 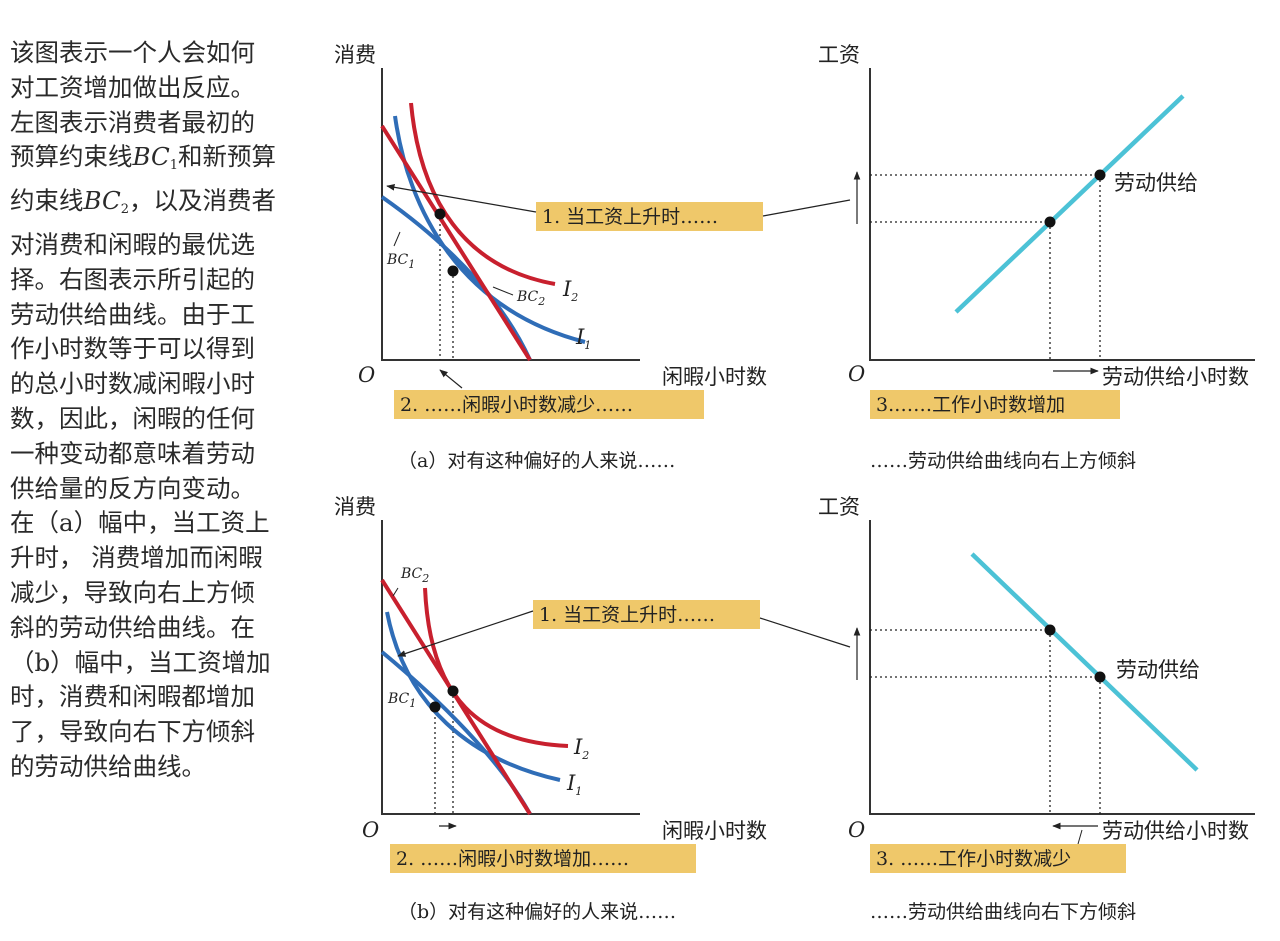 I want to click on description-line: 一种变动都意味着劳动, so click(x=132, y=453).